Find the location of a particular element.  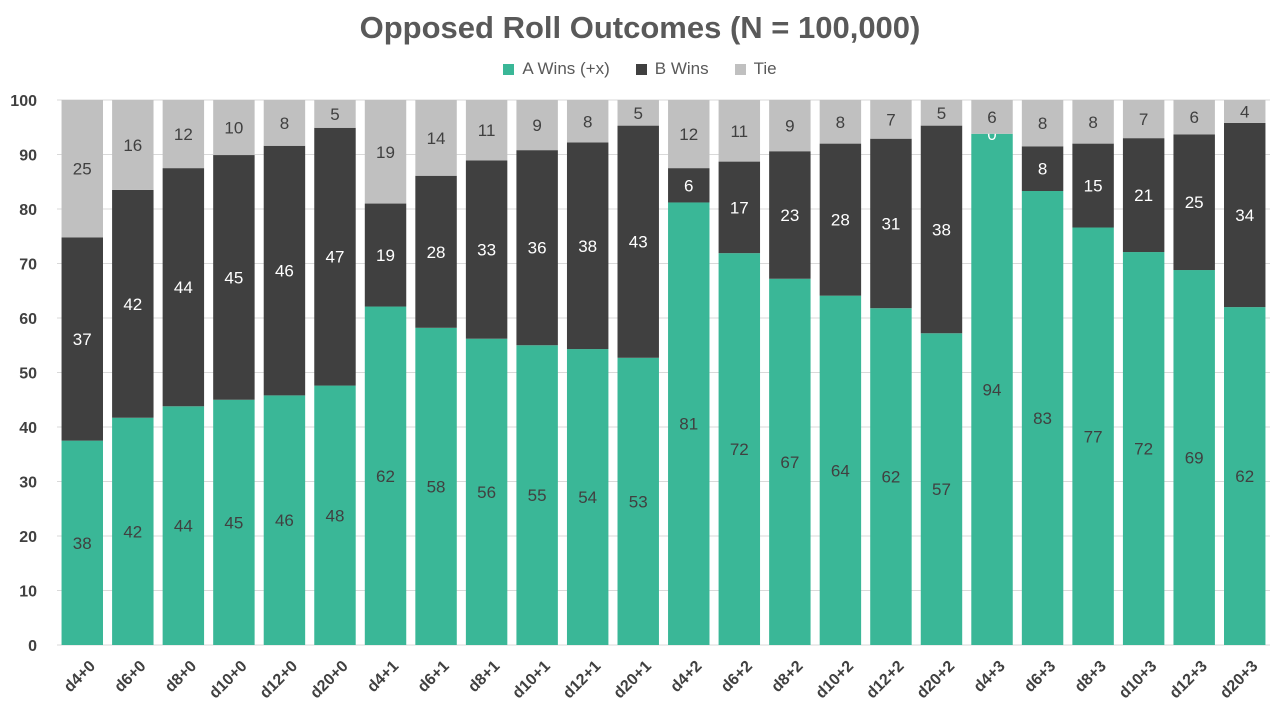

y-tick-label: 20 is located at coordinates (28, 537).